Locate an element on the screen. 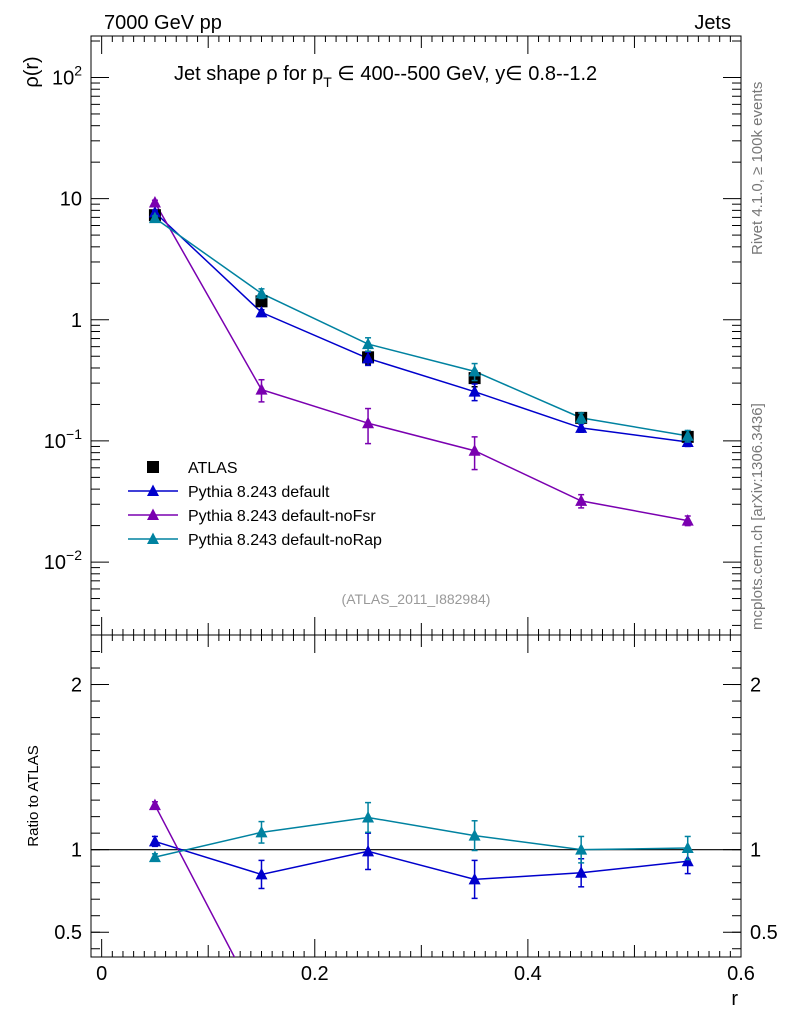 This screenshot has width=786, height=1024. legend-marker-noFsr is located at coordinates (153, 514).